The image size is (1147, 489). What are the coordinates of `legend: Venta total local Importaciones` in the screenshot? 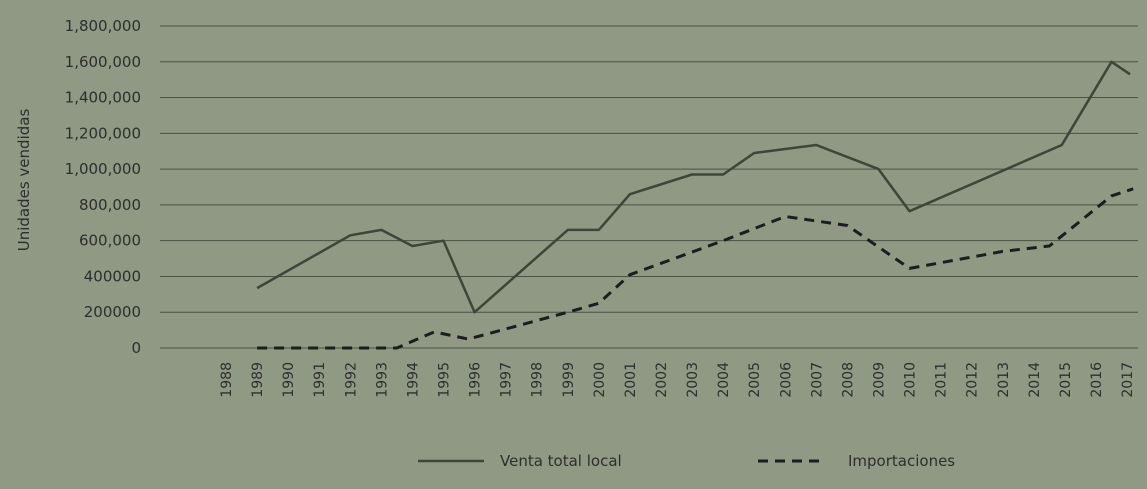 It's located at (686, 461).